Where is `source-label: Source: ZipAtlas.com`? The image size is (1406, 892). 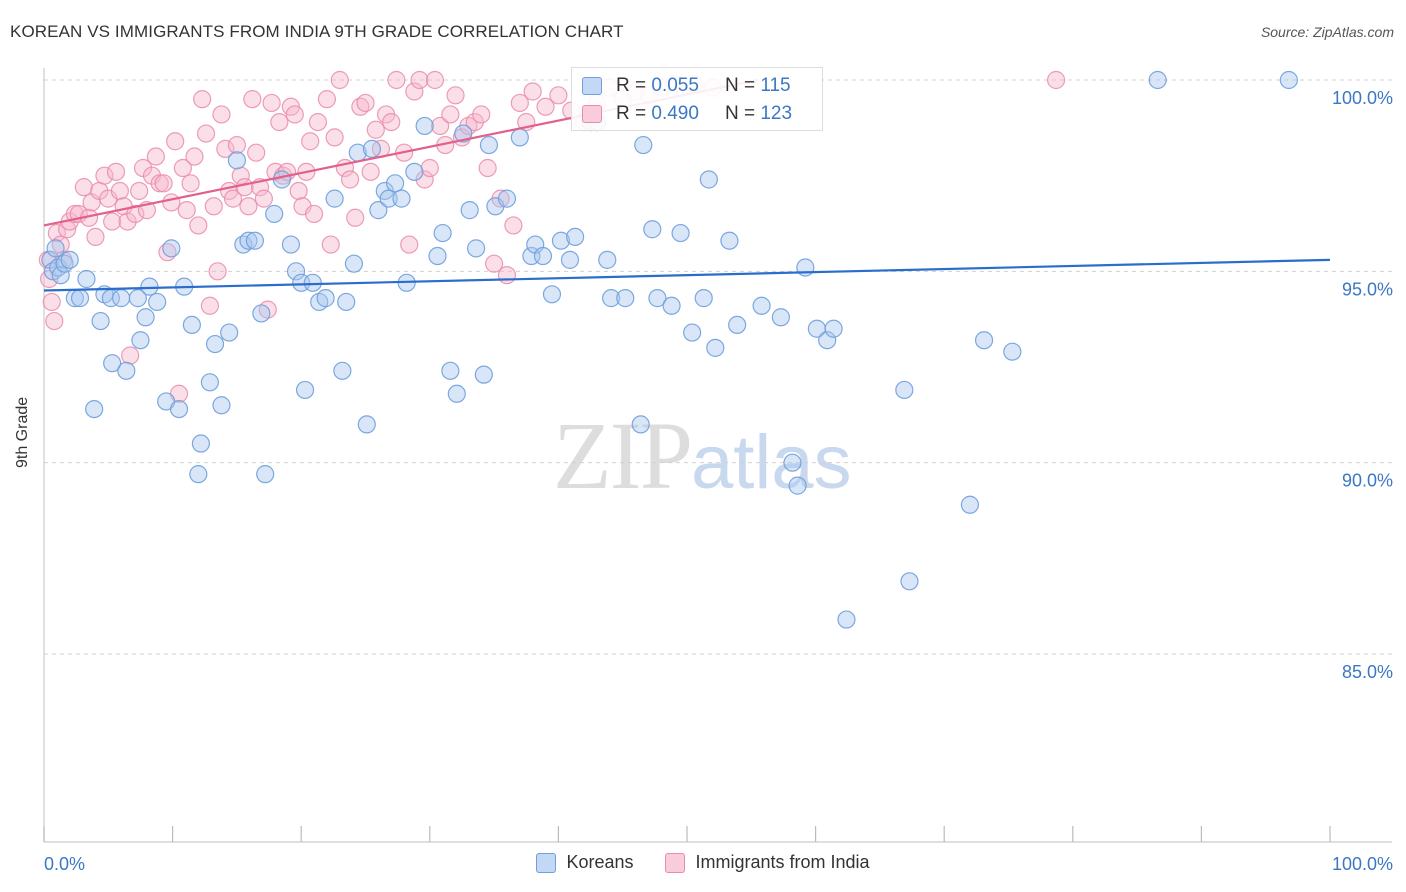 source-label: Source: ZipAtlas.com is located at coordinates (1327, 32).